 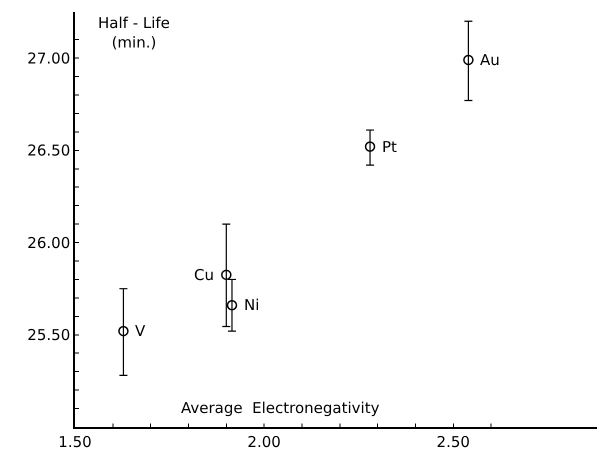 I want to click on y-tick-label: 25.50, so click(x=48, y=335).